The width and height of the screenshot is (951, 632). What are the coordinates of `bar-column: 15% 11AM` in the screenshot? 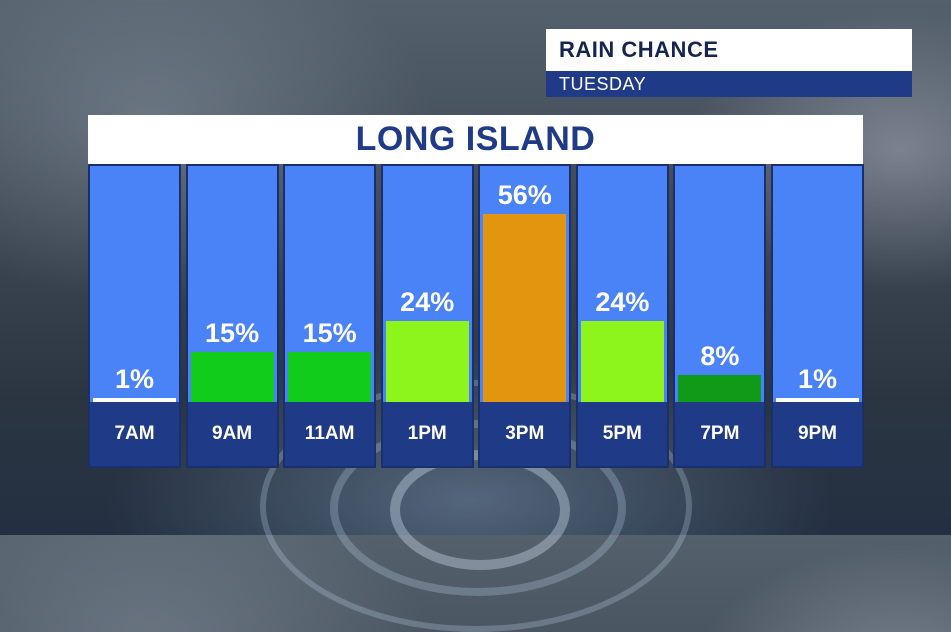 It's located at (330, 316).